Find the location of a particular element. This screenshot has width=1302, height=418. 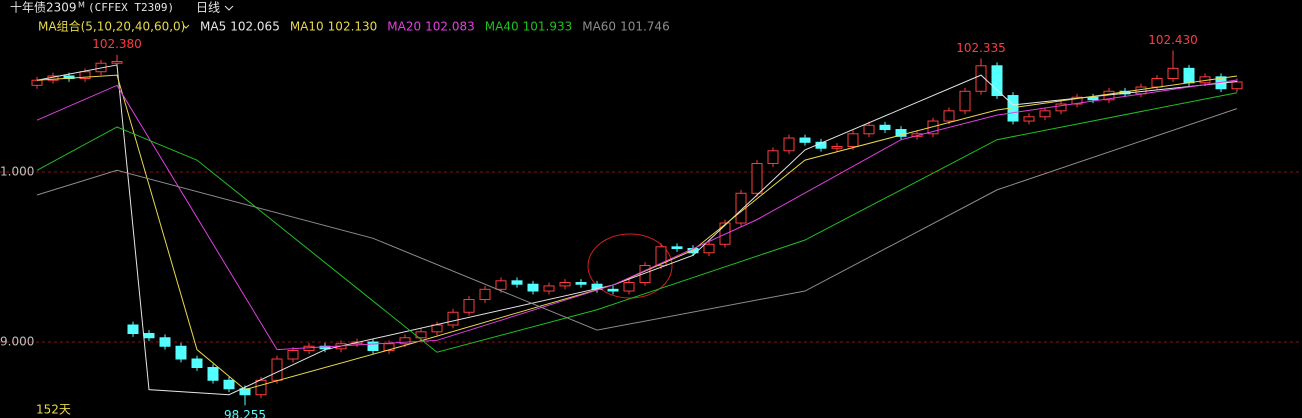

footer: 152天 is located at coordinates (53, 410).